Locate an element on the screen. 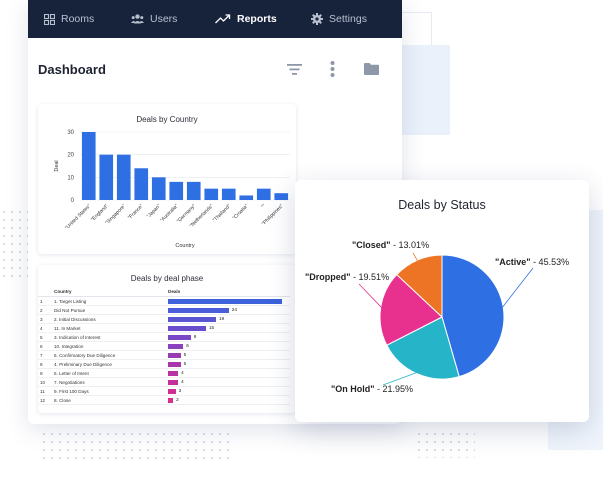  row-phase: 5. Letter of Intent is located at coordinates (109, 373).